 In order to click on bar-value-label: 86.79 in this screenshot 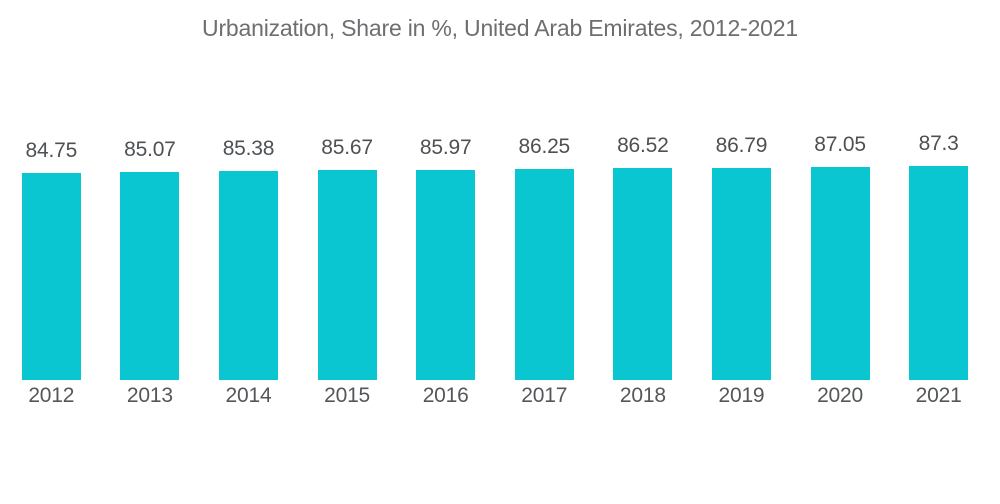, I will do `click(741, 145)`.